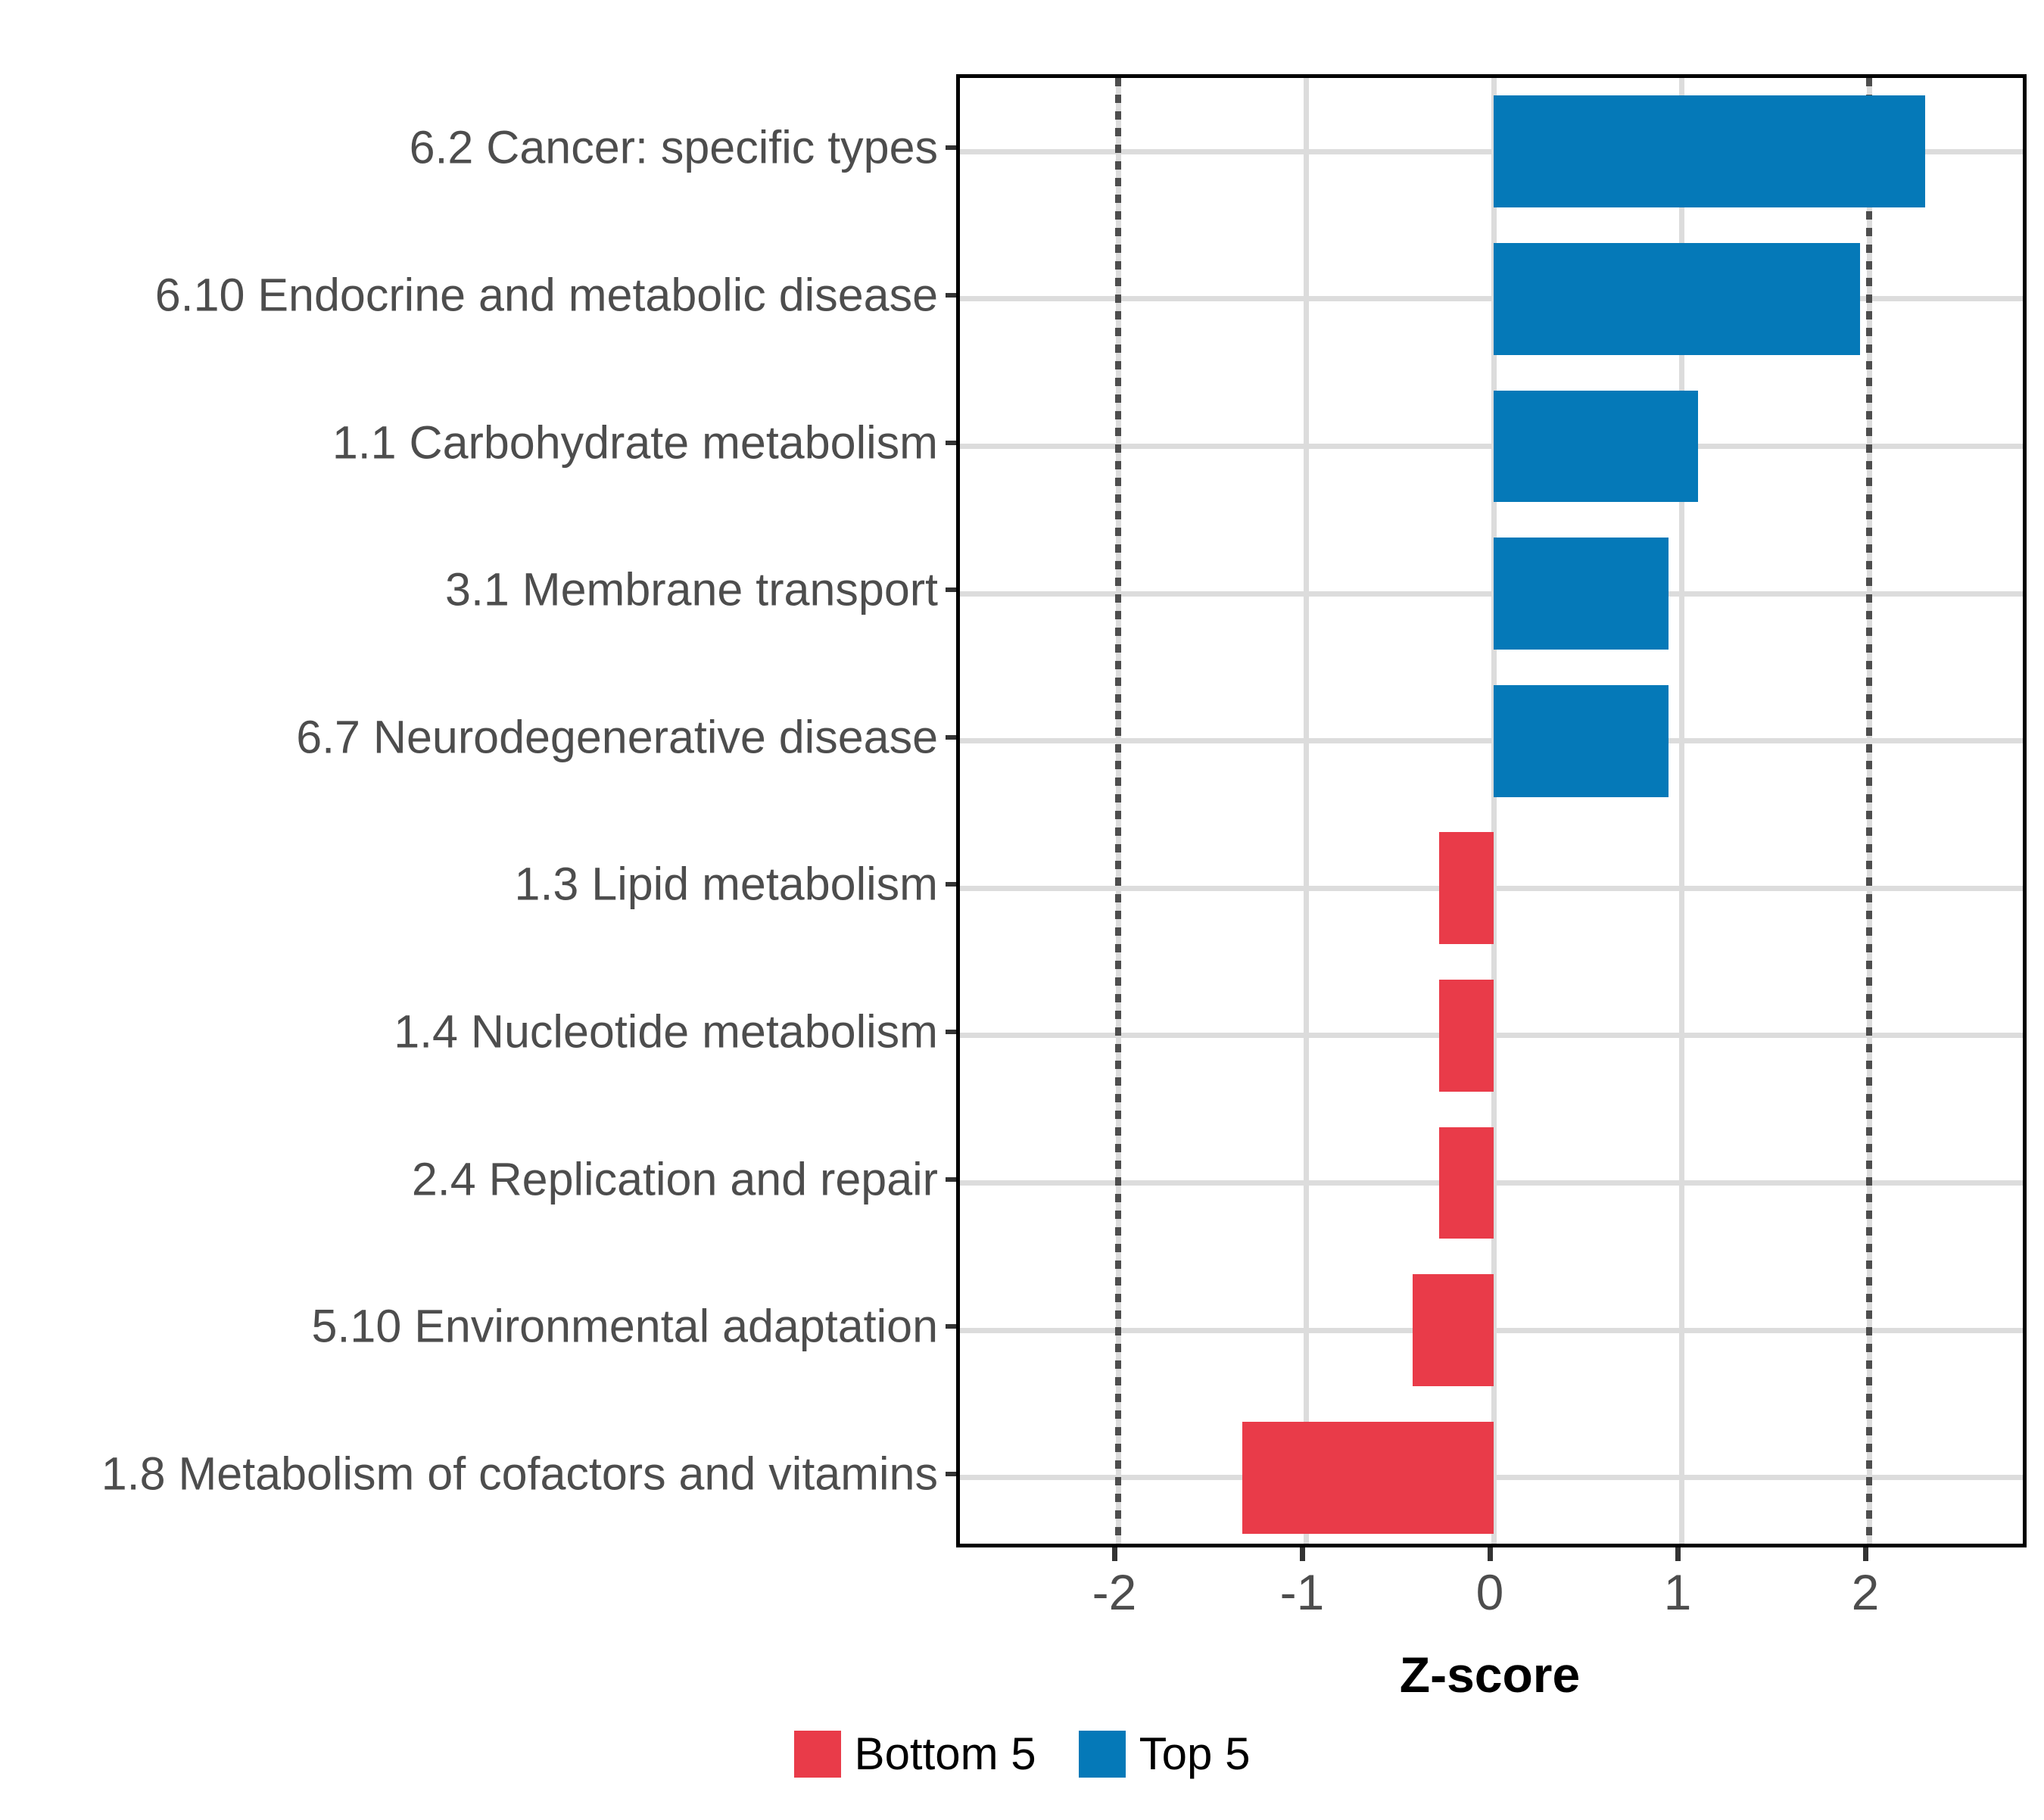 This screenshot has height=1820, width=2044. What do you see at coordinates (691, 589) in the screenshot?
I see `y-tick-label: 3.1 Membrane transport` at bounding box center [691, 589].